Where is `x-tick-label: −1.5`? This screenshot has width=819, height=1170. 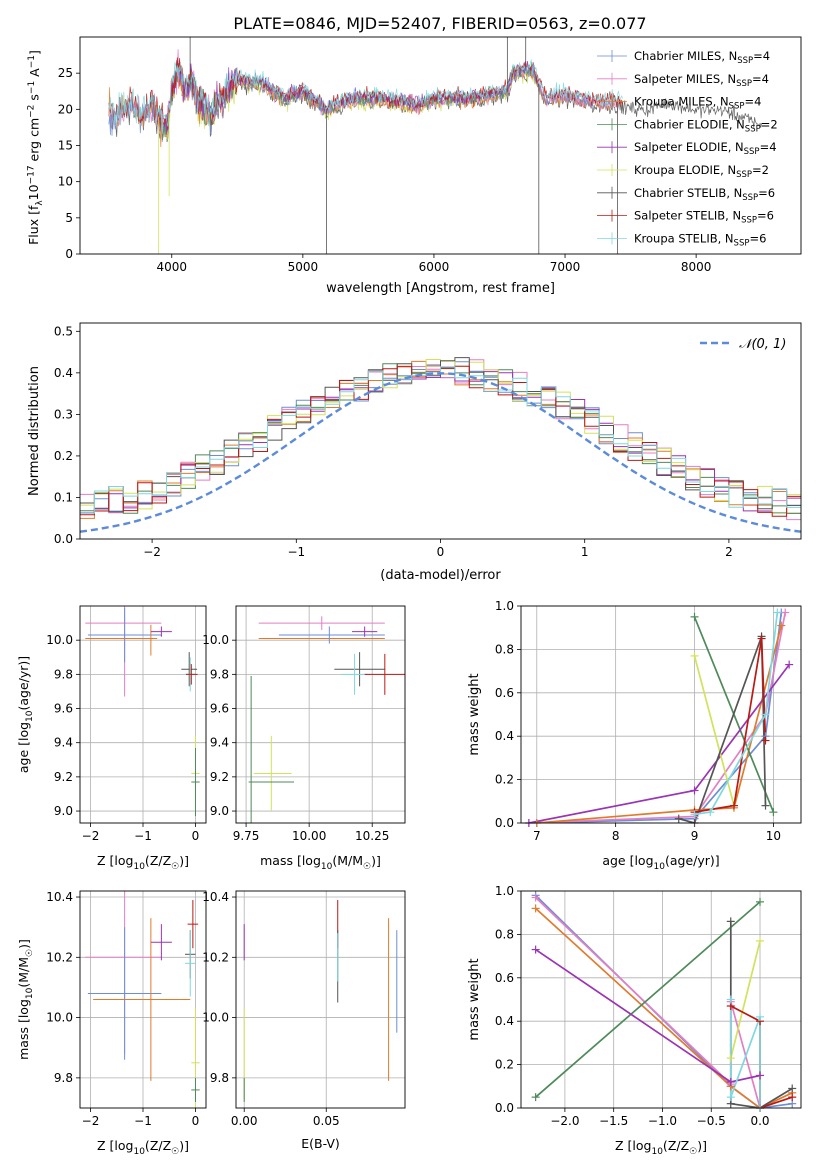
x-tick-label: −1.5 is located at coordinates (613, 1121).